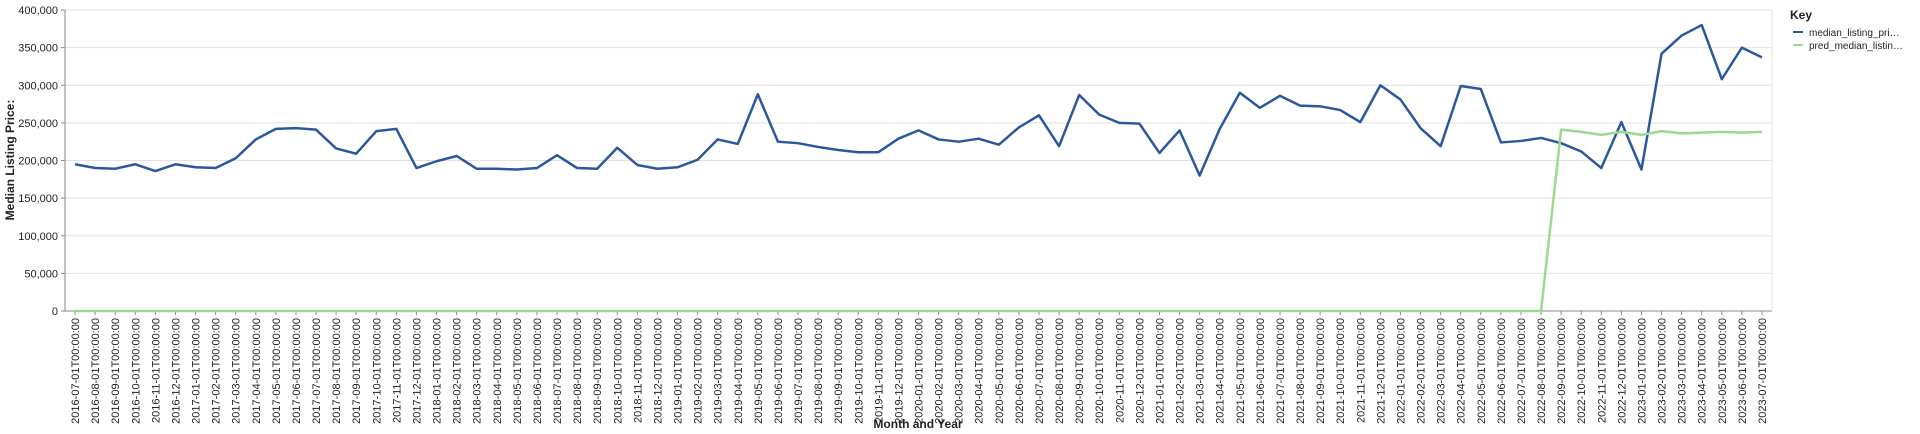  What do you see at coordinates (1743, 371) in the screenshot?
I see `x-tick-label: 2023-06-01T00:00:00` at bounding box center [1743, 371].